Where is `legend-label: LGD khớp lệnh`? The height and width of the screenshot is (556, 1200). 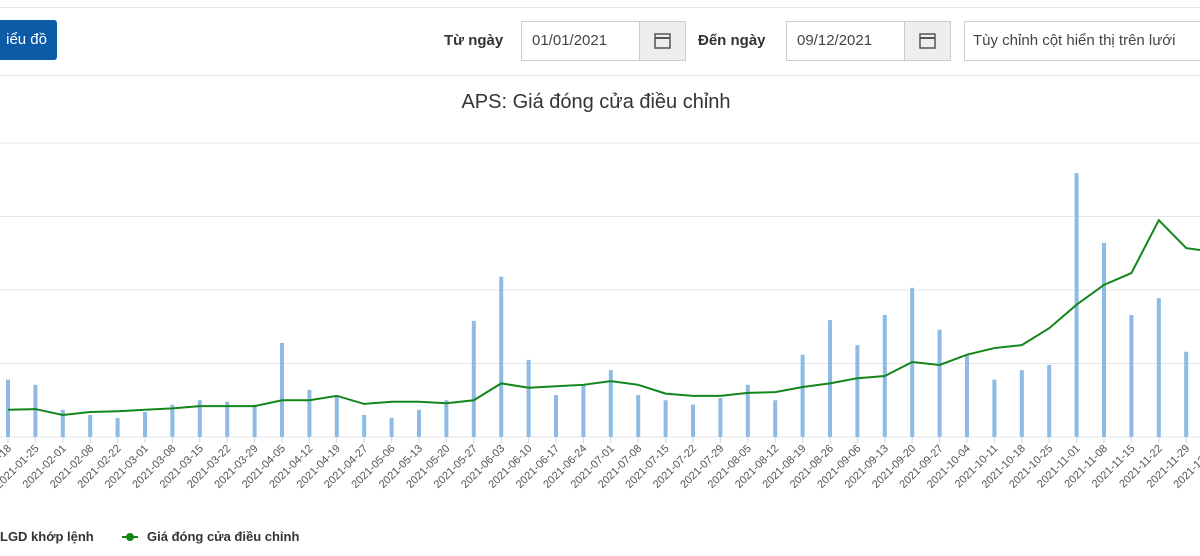
legend-label: LGD khớp lệnh is located at coordinates (47, 536).